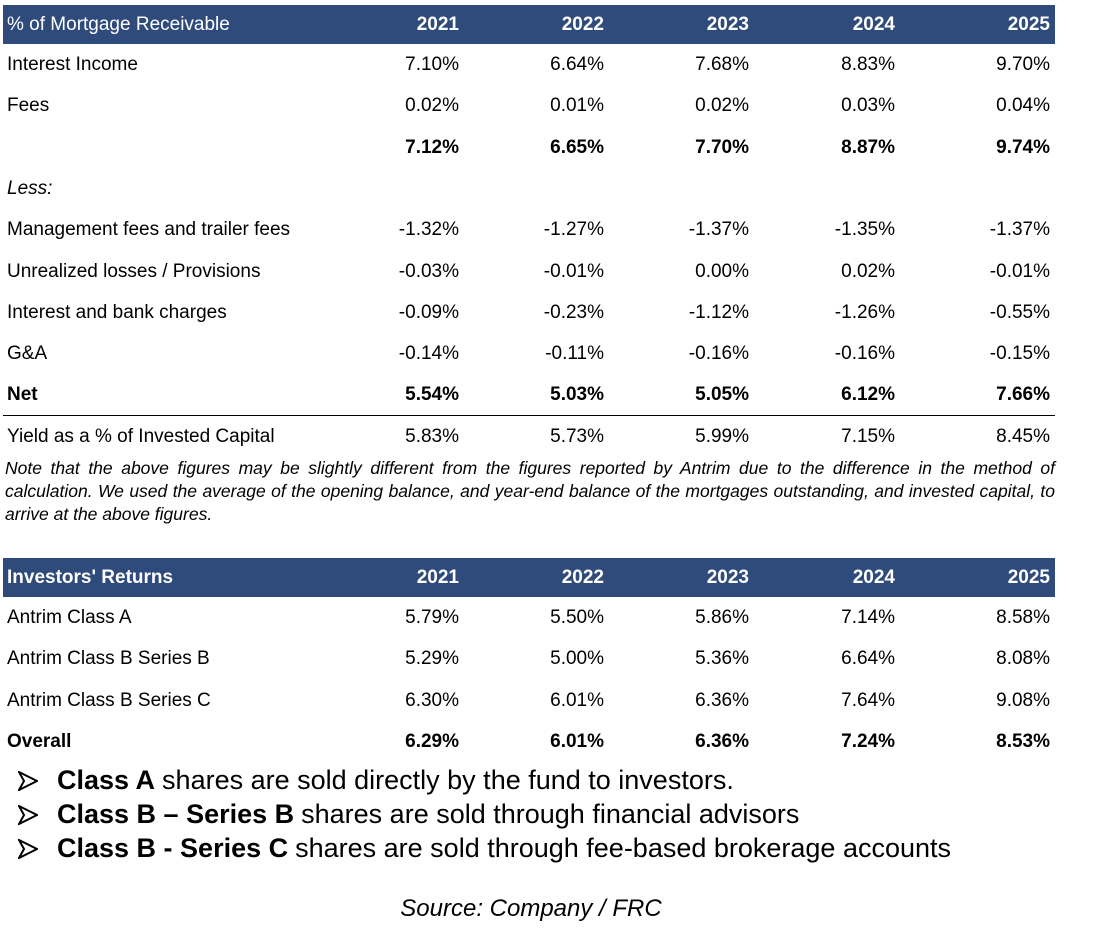 Image resolution: width=1106 pixels, height=938 pixels. What do you see at coordinates (577, 436) in the screenshot?
I see `cell-value: 5.73%` at bounding box center [577, 436].